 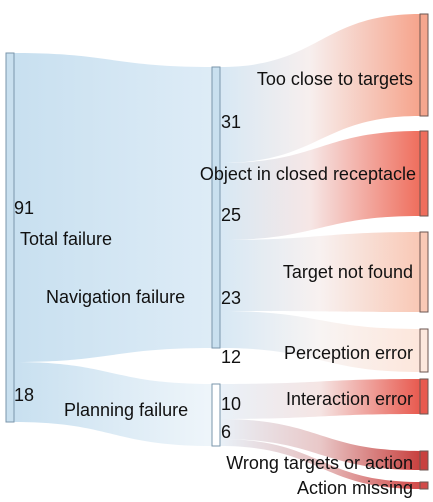 I want to click on flow-navigation-to-target-not-found, so click(x=320, y=272).